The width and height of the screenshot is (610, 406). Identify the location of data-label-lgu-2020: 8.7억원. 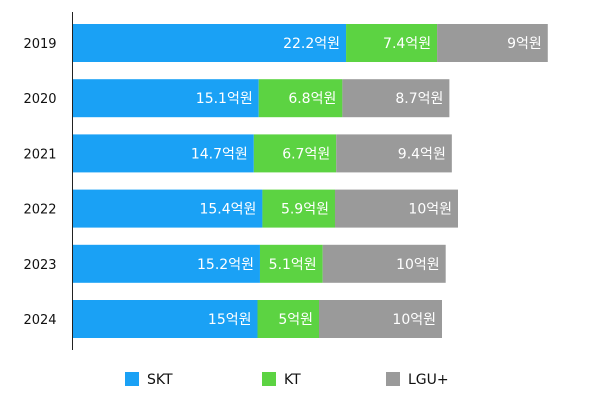
(419, 99).